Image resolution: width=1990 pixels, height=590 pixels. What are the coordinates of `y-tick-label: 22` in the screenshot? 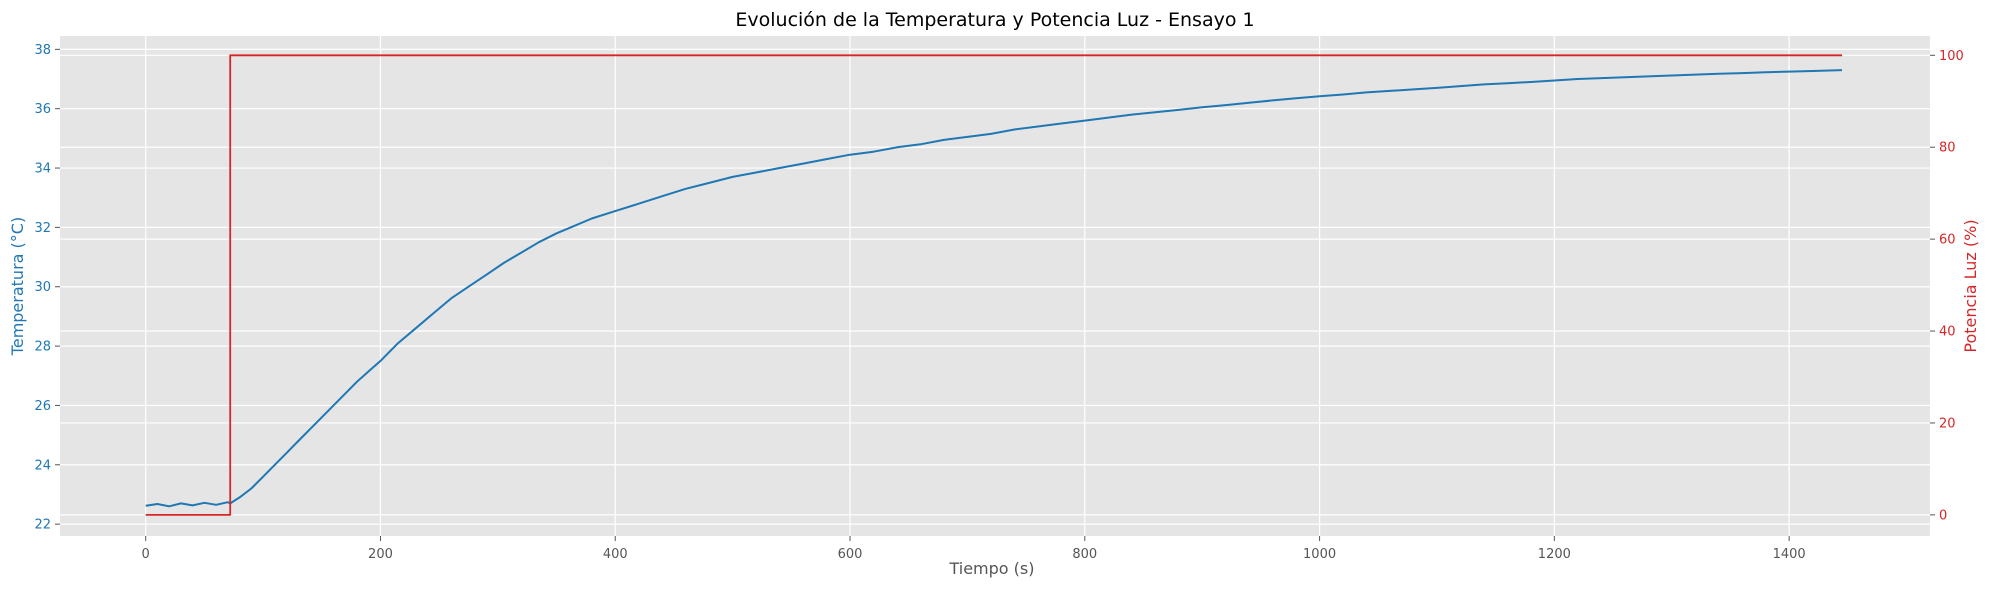 It's located at (42, 525).